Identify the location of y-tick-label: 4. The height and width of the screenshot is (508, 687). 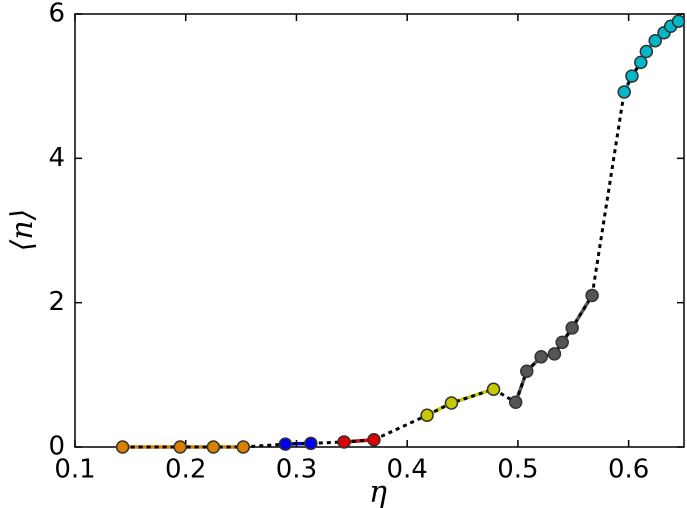
(56, 158).